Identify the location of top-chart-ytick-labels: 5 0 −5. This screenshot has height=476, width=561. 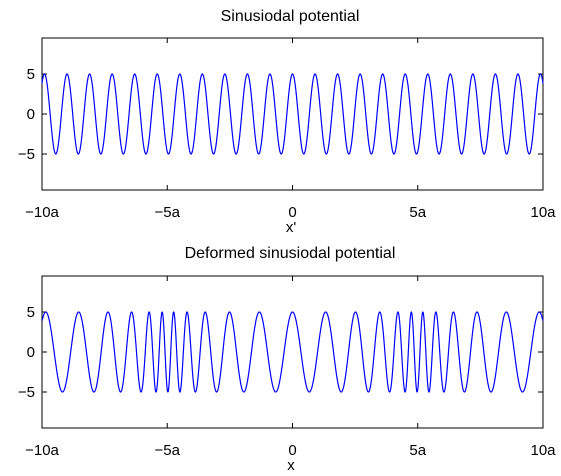
(26, 114).